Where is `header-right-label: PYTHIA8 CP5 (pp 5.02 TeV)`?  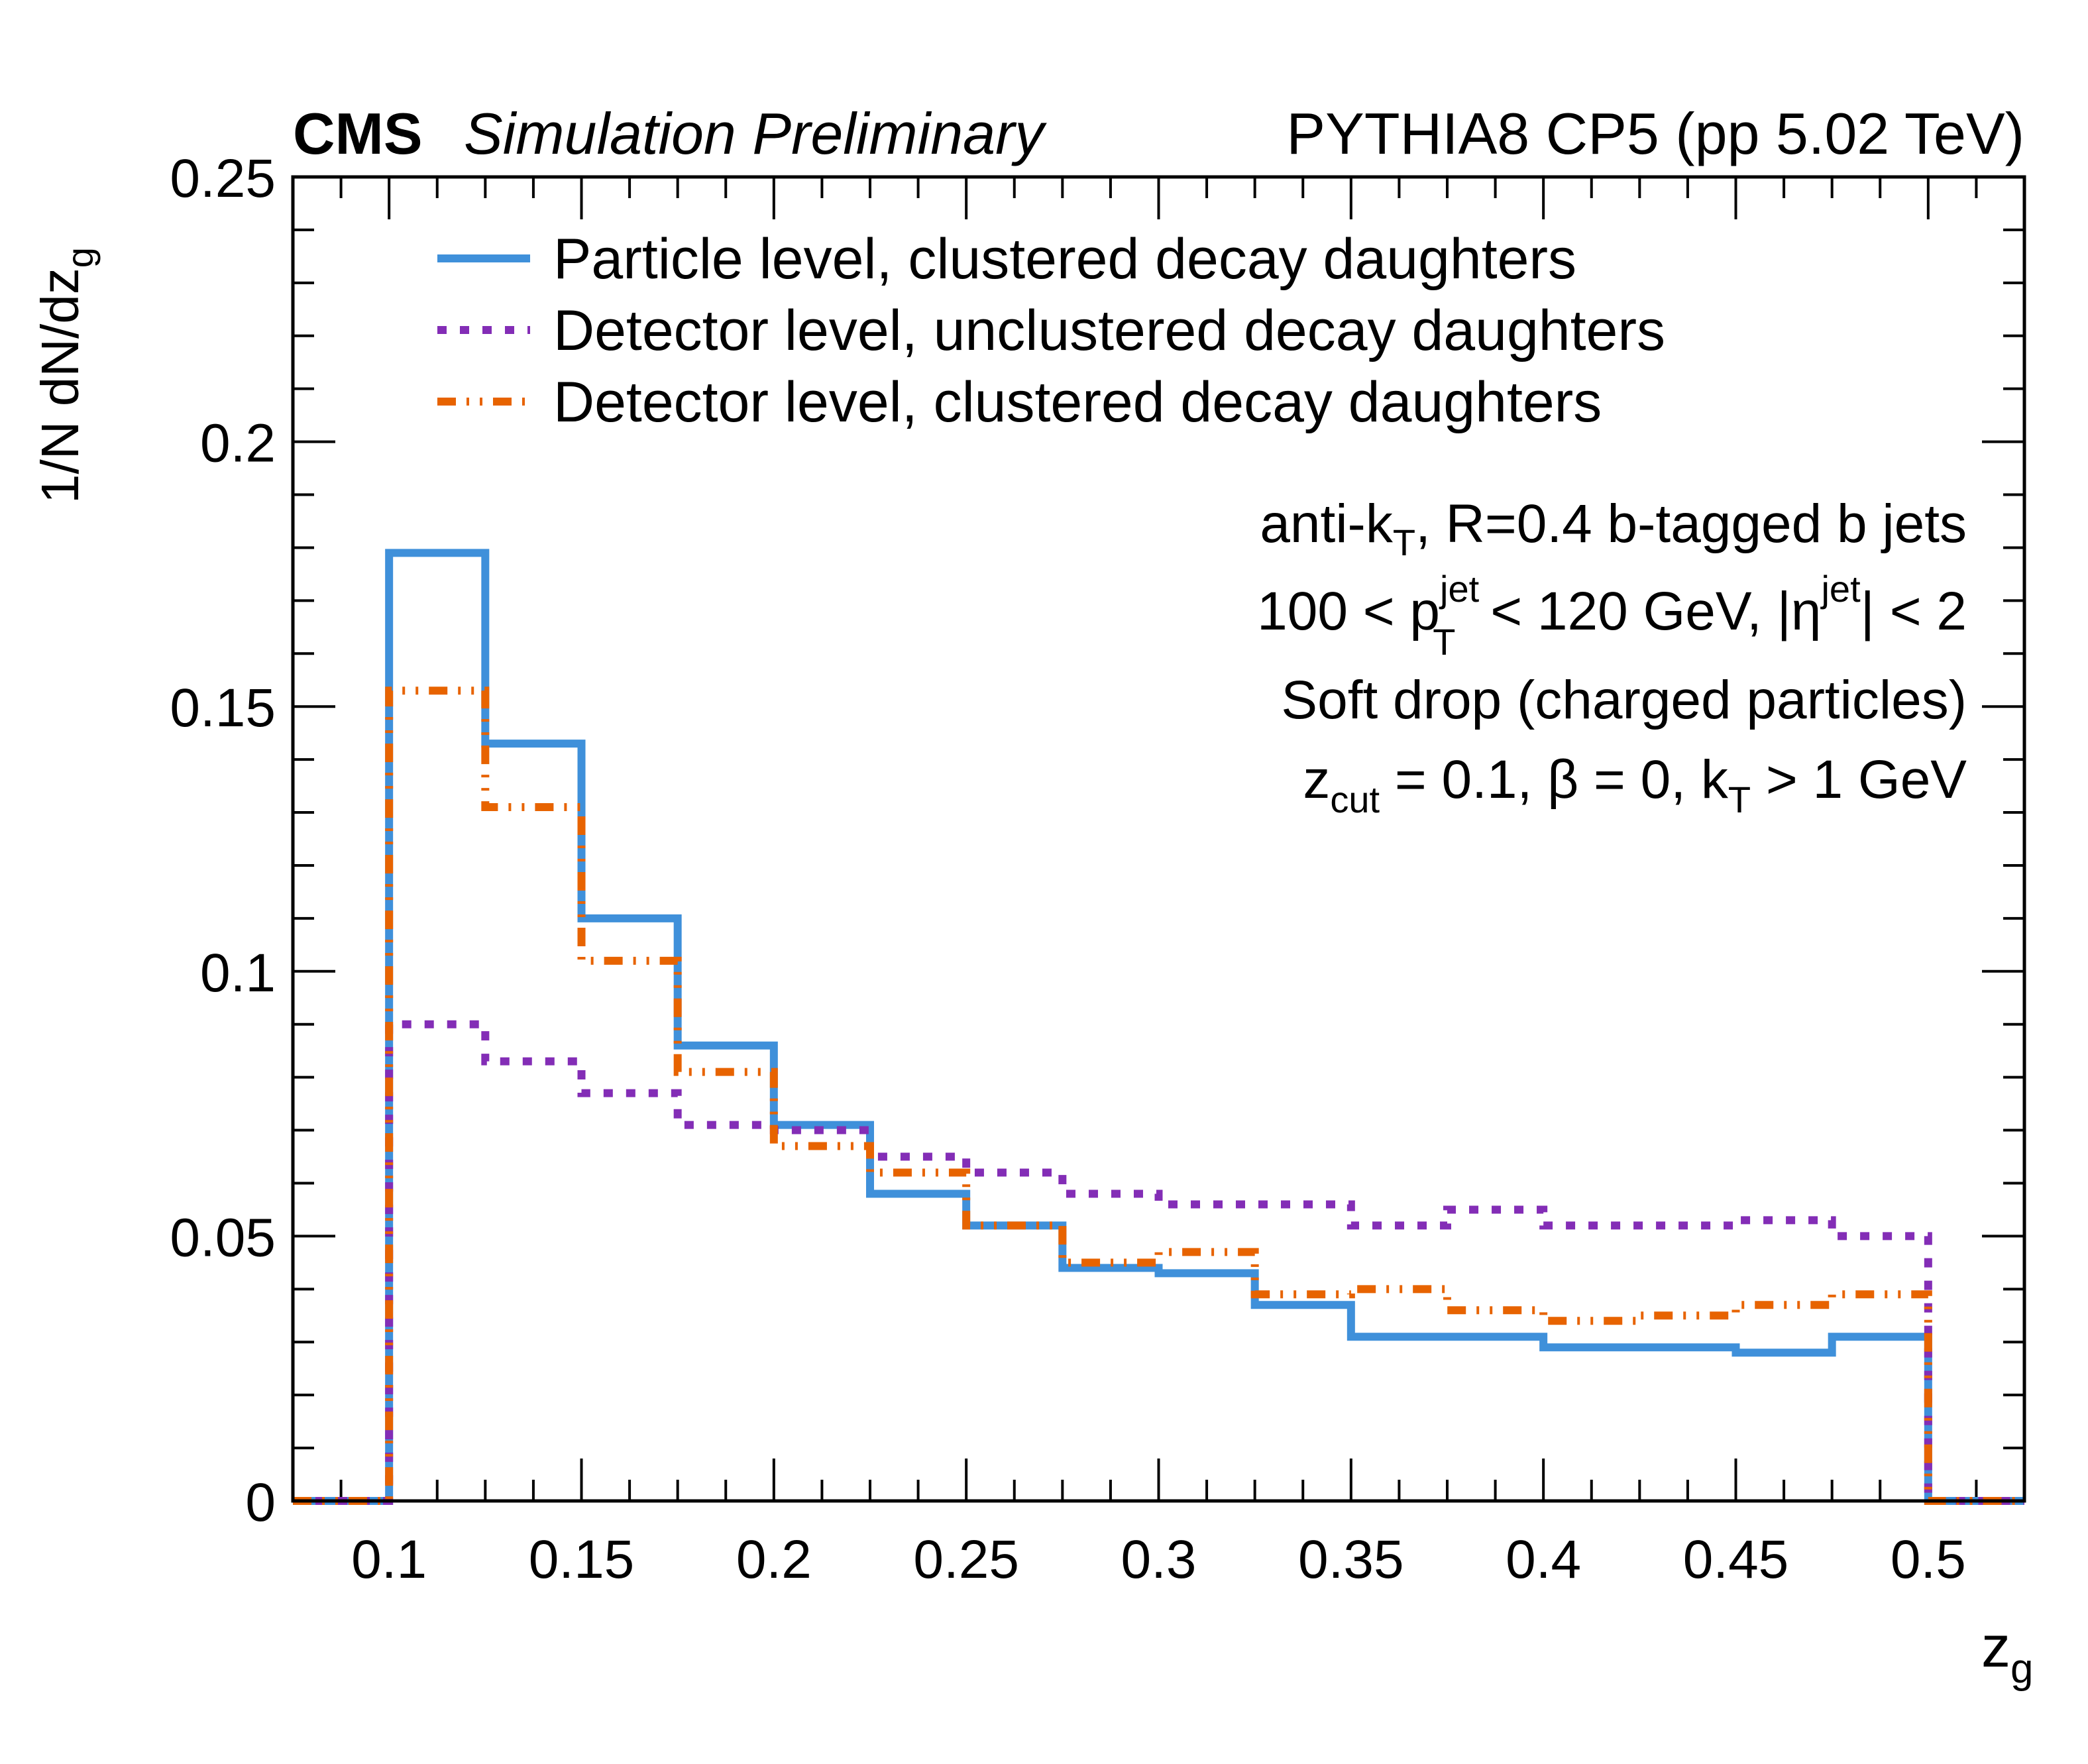
header-right-label: PYTHIA8 CP5 (pp 5.02 TeV) is located at coordinates (1655, 133).